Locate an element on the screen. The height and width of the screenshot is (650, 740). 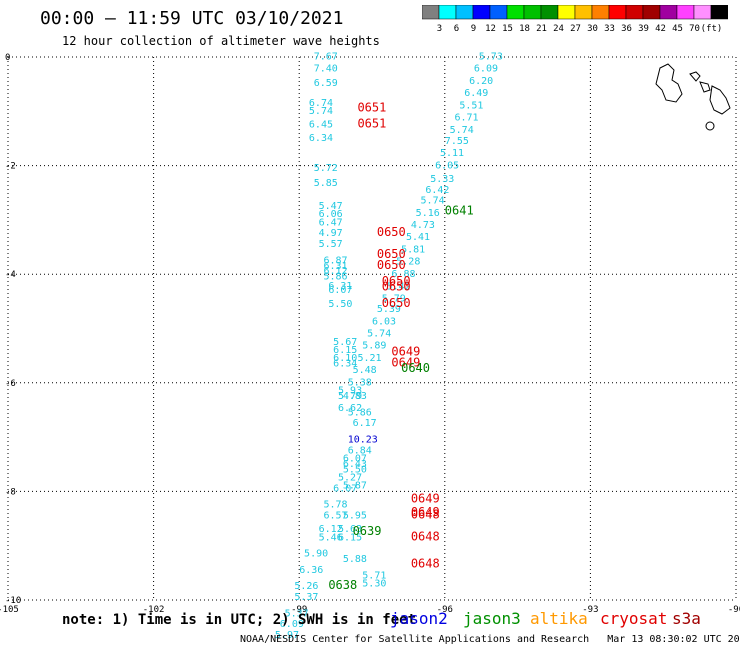
wave-height-label: 5.67 is located at coordinates (345, 342).